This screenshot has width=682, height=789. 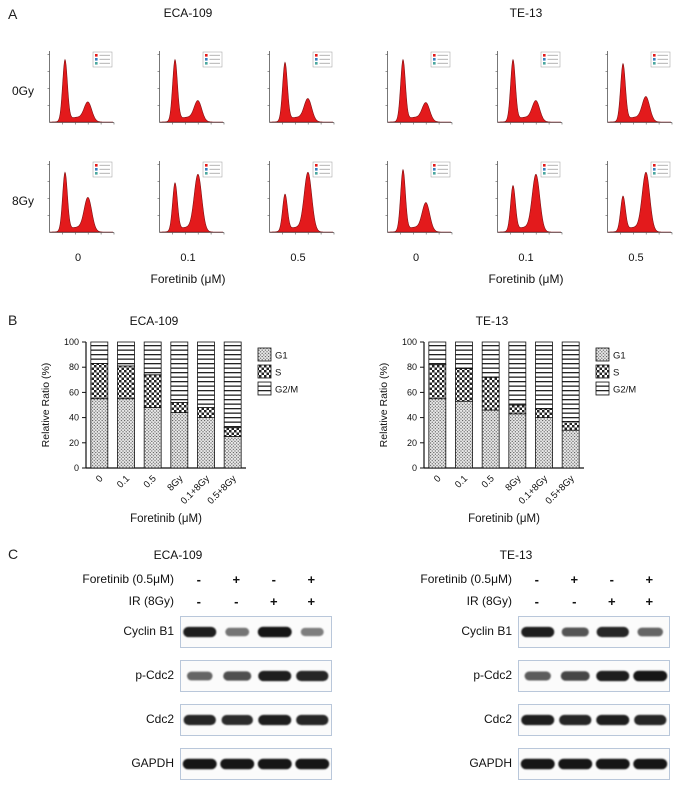 What do you see at coordinates (74, 418) in the screenshot?
I see `svg-text: 40` at bounding box center [74, 418].